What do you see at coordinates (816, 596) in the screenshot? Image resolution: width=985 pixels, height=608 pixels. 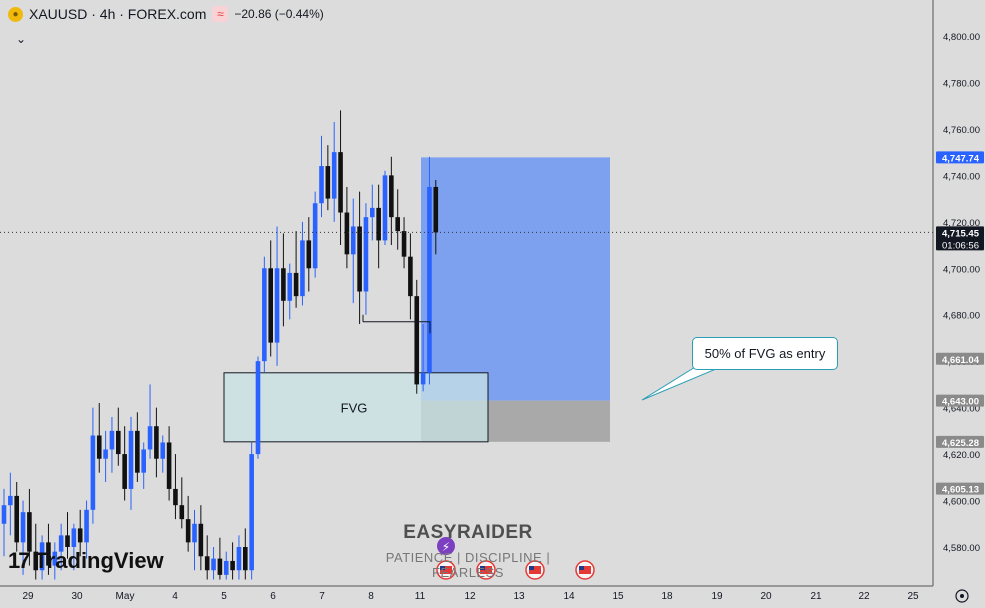 I see `x-tick-label: 21` at bounding box center [816, 596].